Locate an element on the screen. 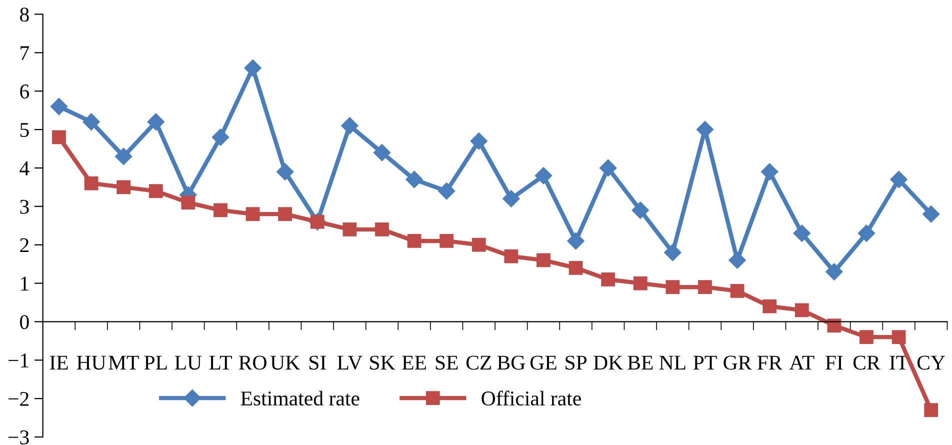 The width and height of the screenshot is (952, 445). x-tick-label: FR is located at coordinates (769, 363).